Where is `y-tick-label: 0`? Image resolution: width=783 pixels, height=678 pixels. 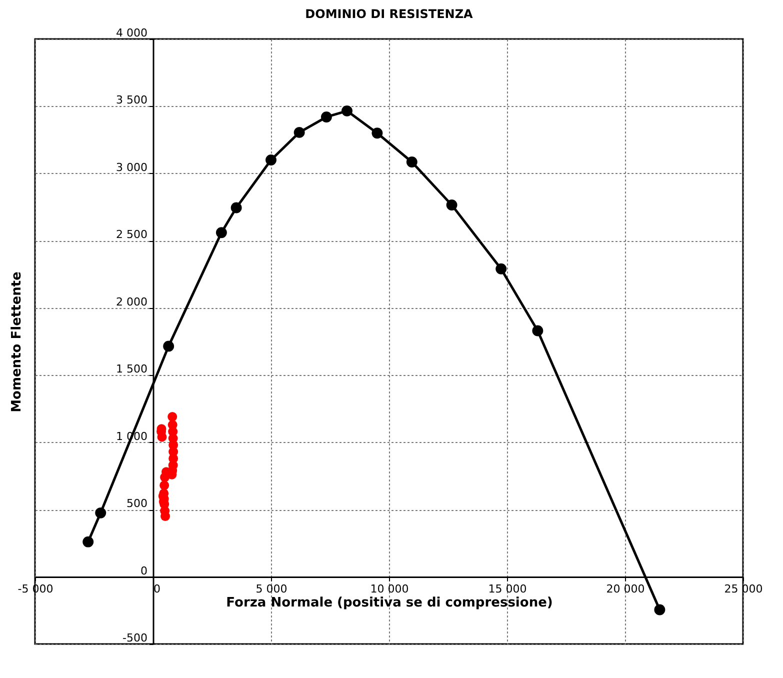
y-tick-label: 0 is located at coordinates (144, 571).